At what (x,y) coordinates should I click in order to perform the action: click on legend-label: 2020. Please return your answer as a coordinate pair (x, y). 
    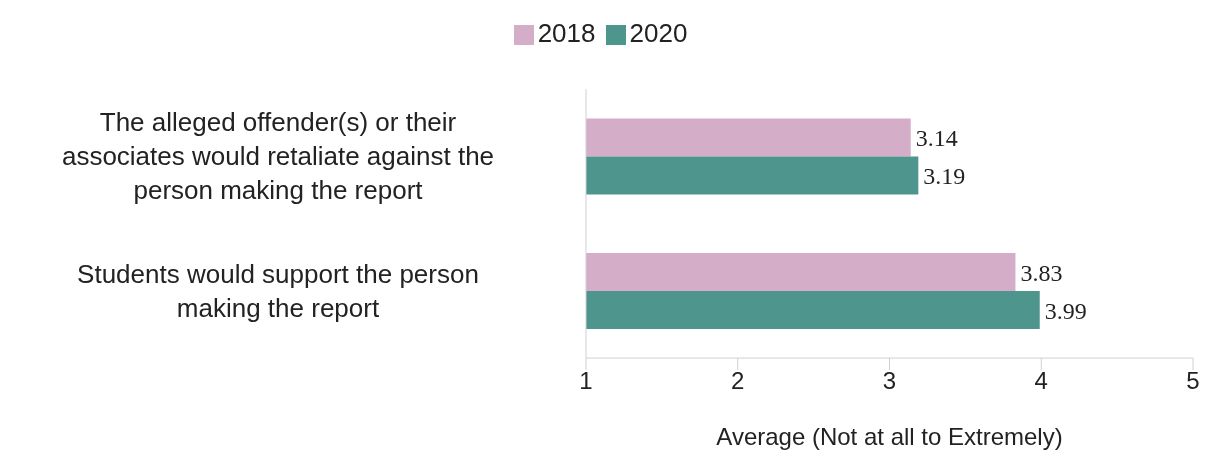
    Looking at the image, I should click on (658, 33).